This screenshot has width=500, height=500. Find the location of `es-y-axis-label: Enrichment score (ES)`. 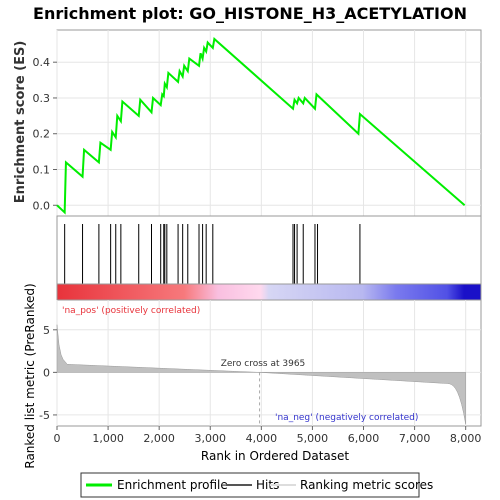

es-y-axis-label: Enrichment score (ES) is located at coordinates (20, 122).